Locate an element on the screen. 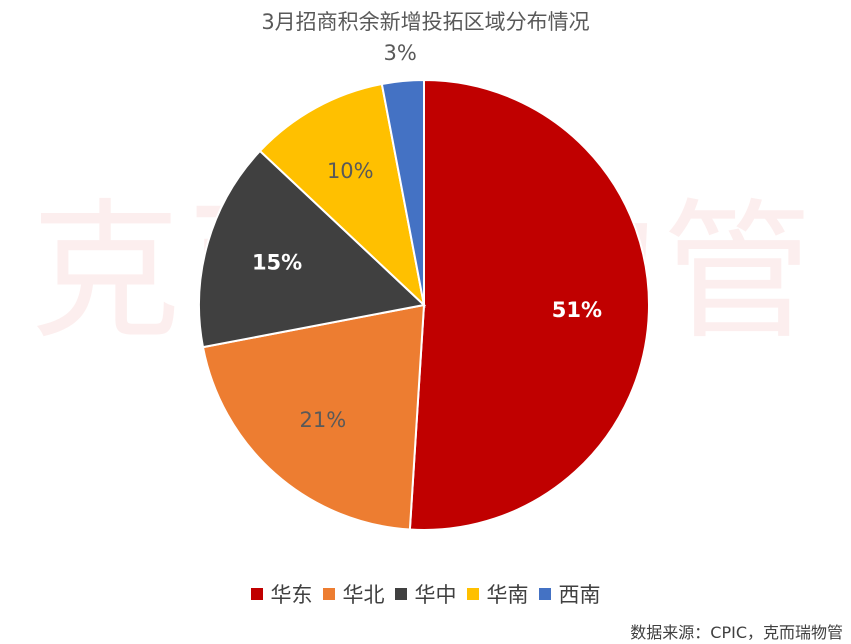 The image size is (851, 644). legend-label: 华中 is located at coordinates (435, 595).